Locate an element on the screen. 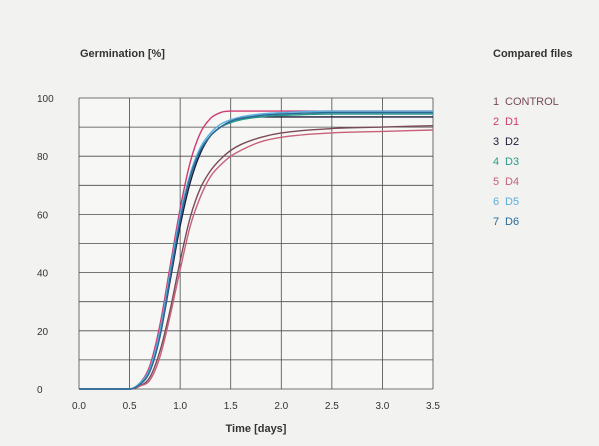  y-tick-label: 60 is located at coordinates (43, 215).